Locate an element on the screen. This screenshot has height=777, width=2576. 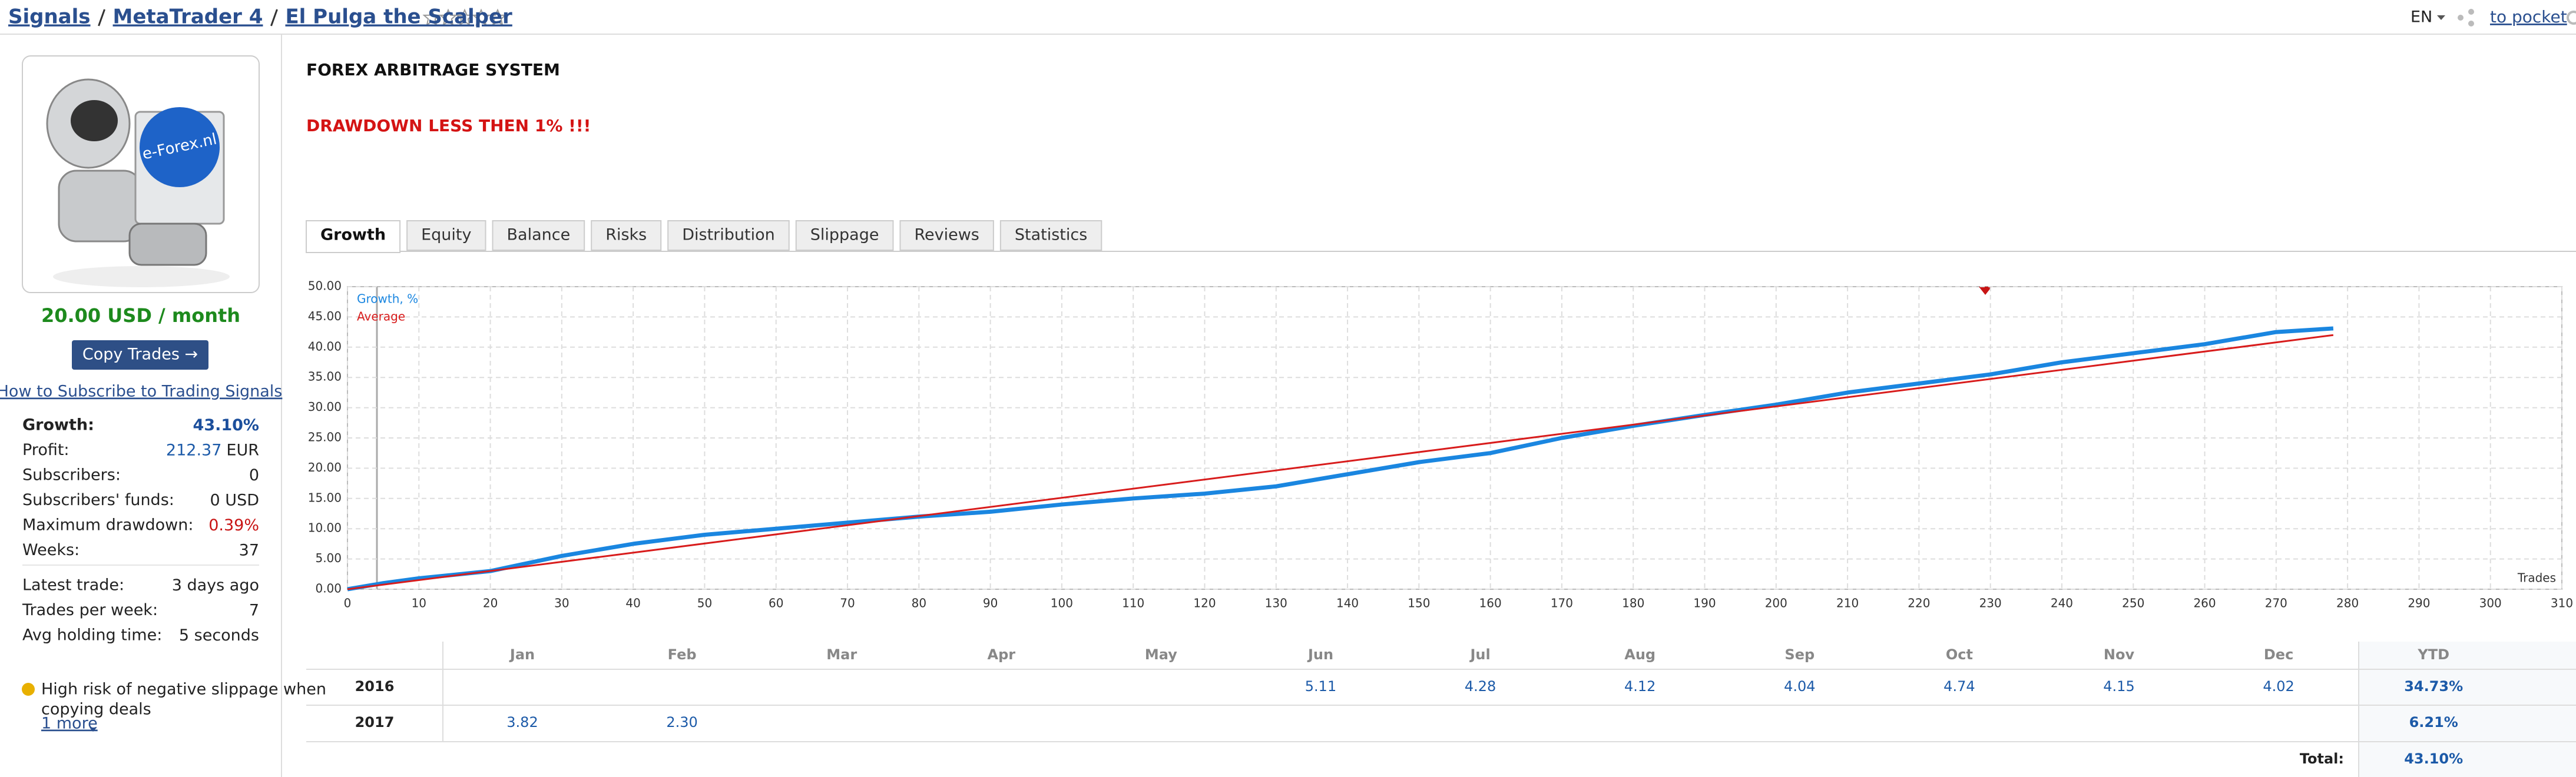
table-cell: 4.12 is located at coordinates (1639, 686).